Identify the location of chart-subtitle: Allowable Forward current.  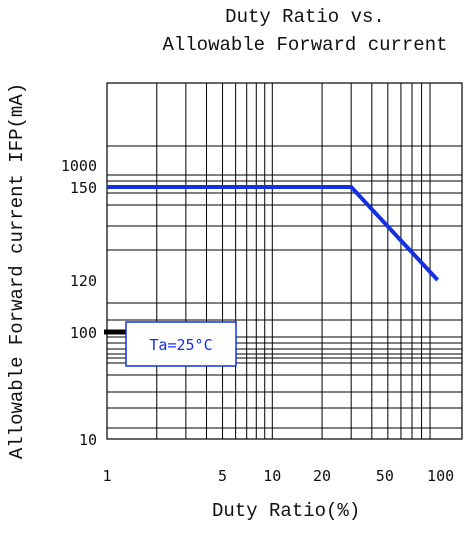
(305, 45).